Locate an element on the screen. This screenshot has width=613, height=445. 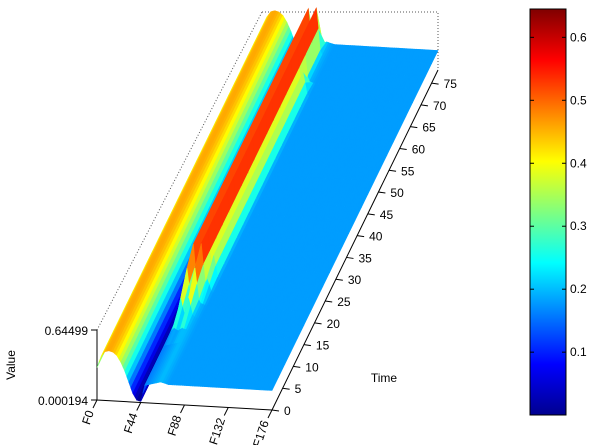
y-tick-label: 35 is located at coordinates (365, 258).